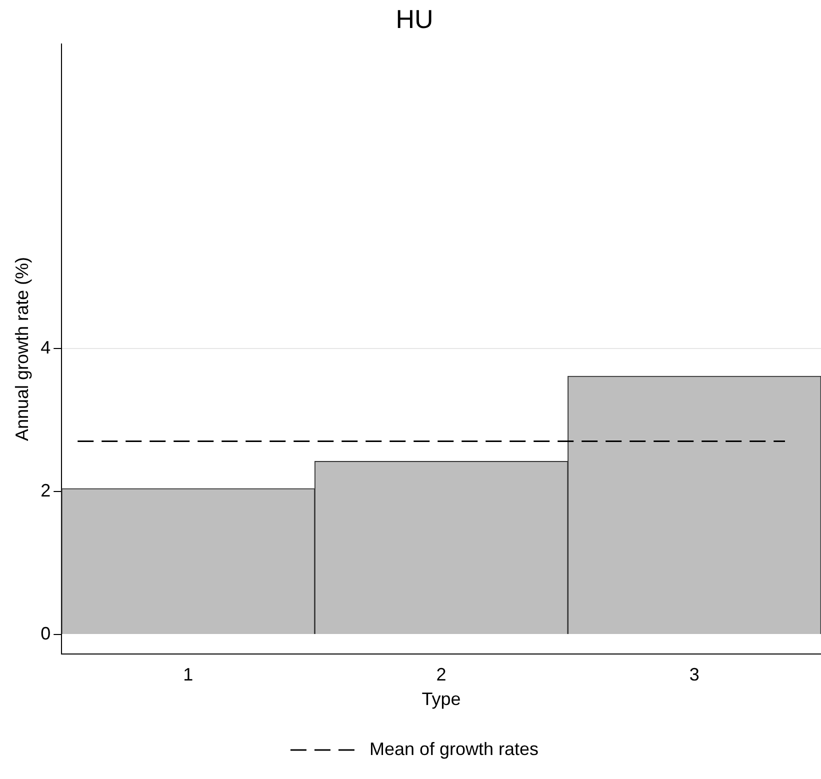 The height and width of the screenshot is (779, 821). I want to click on legend-label: Mean of growth rates, so click(454, 748).